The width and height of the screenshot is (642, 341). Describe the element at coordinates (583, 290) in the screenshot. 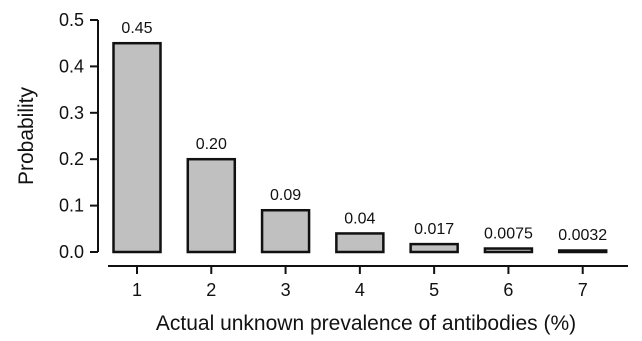

I see `x-tick-label: 7` at that location.